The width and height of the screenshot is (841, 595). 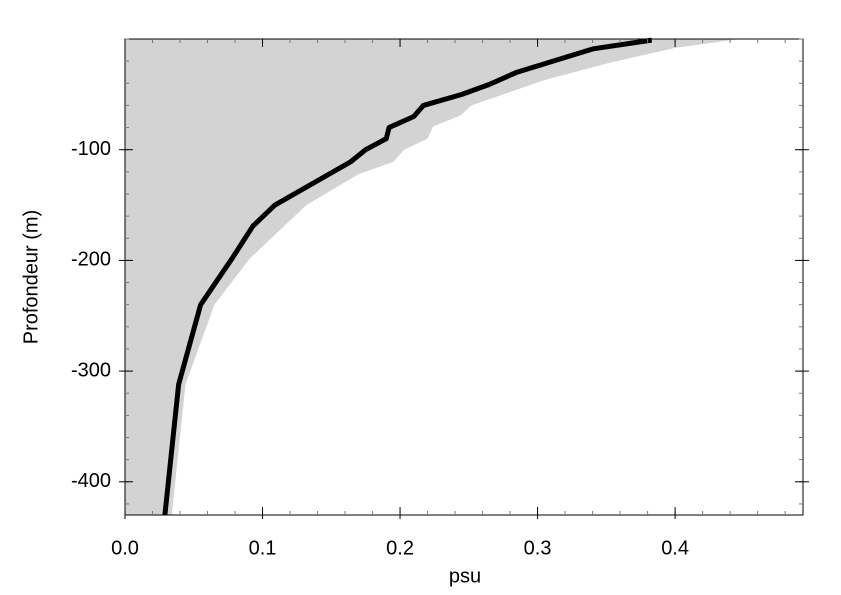 I want to click on y-tick-label: -300, so click(x=91, y=370).